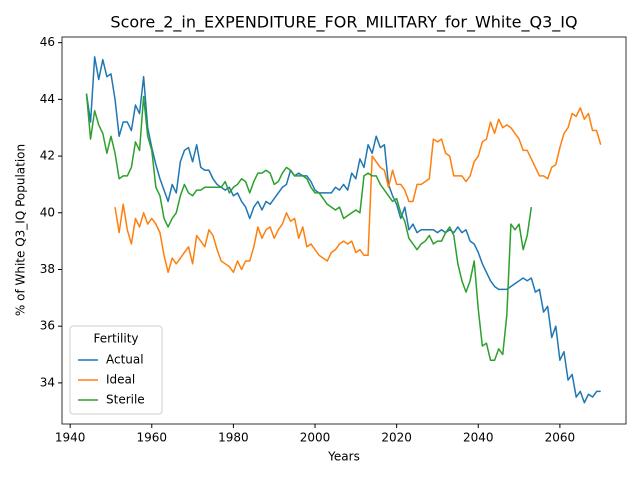 The image size is (640, 480). What do you see at coordinates (233, 438) in the screenshot?
I see `x-tick-label: 1980` at bounding box center [233, 438].